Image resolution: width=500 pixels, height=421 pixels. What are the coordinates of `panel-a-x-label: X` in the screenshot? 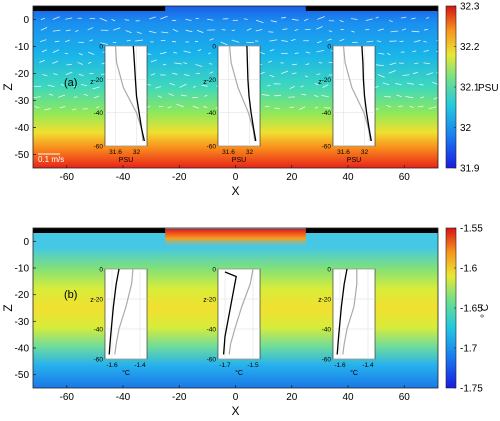 It's located at (235, 191).